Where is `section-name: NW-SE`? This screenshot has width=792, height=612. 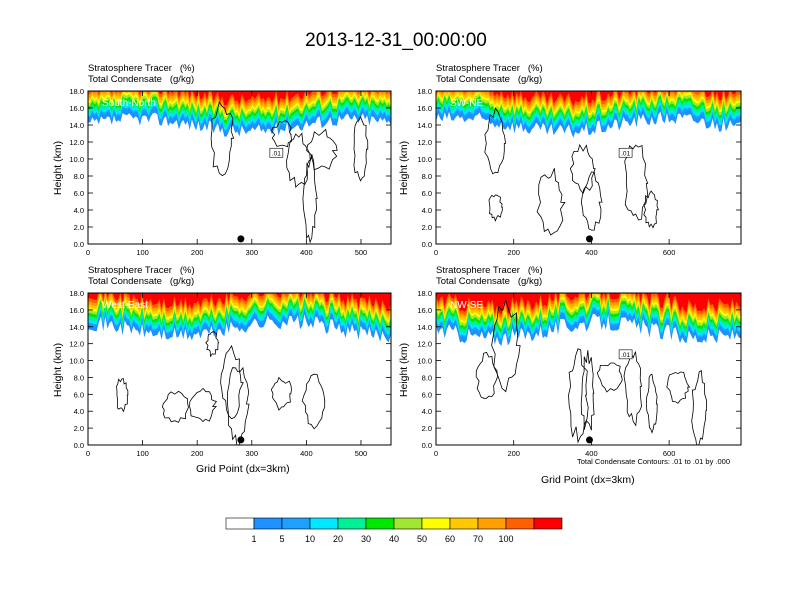
section-name: NW-SE is located at coordinates (466, 305).